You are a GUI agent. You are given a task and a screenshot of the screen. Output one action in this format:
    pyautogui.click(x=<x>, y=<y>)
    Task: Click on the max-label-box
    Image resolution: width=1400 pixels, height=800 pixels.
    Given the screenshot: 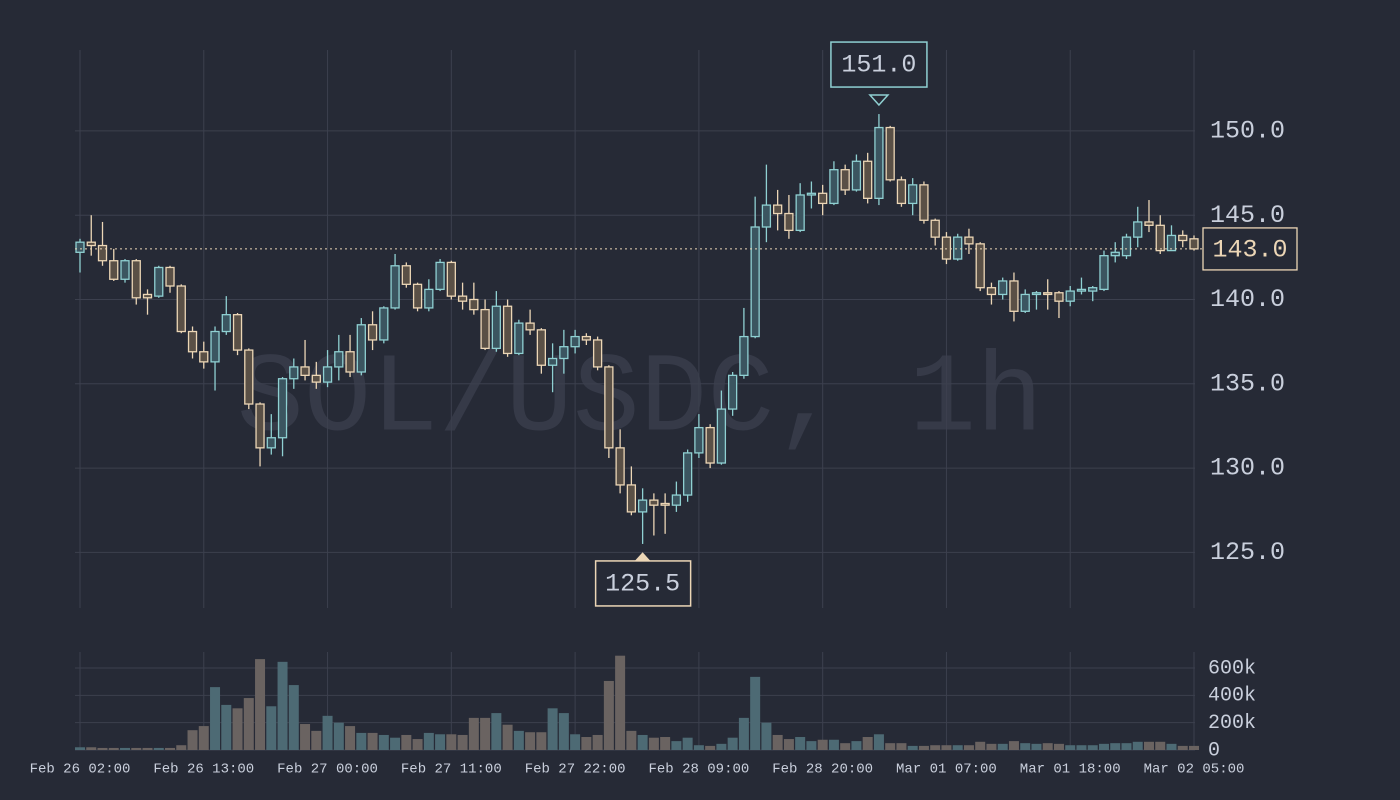 What is the action you would take?
    pyautogui.click(x=879, y=64)
    